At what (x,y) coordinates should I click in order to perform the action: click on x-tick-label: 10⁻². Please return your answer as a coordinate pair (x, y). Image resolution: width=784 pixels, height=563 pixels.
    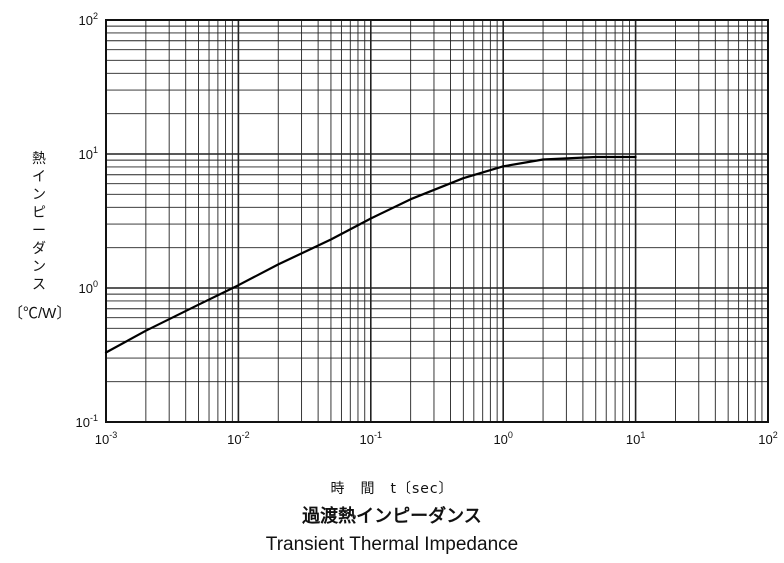
    Looking at the image, I should click on (238, 438).